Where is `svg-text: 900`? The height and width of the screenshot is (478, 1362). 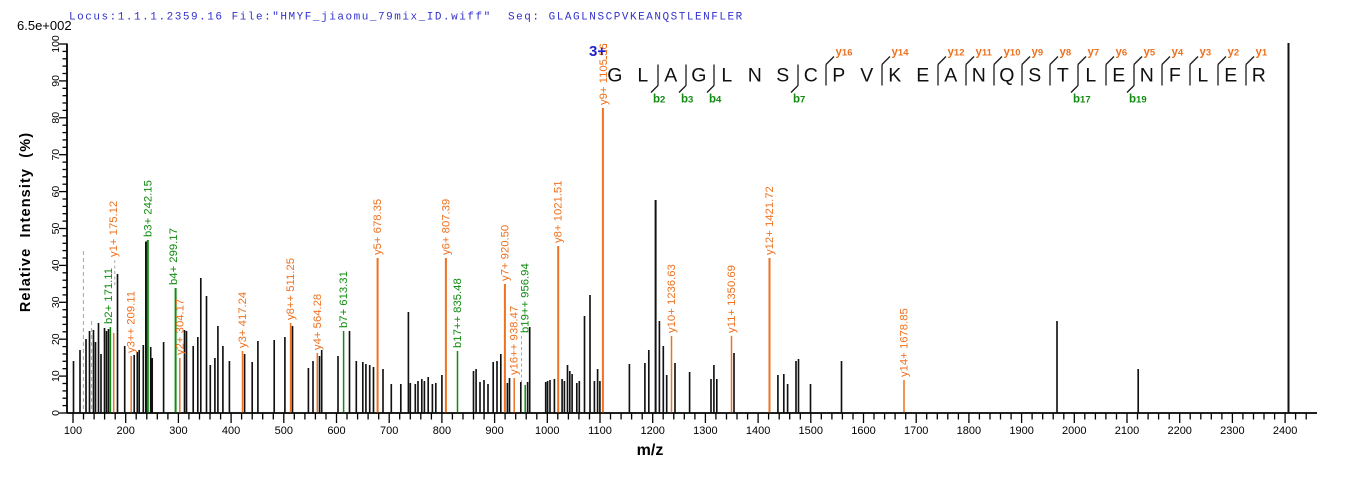
svg-text: 900 is located at coordinates (494, 431).